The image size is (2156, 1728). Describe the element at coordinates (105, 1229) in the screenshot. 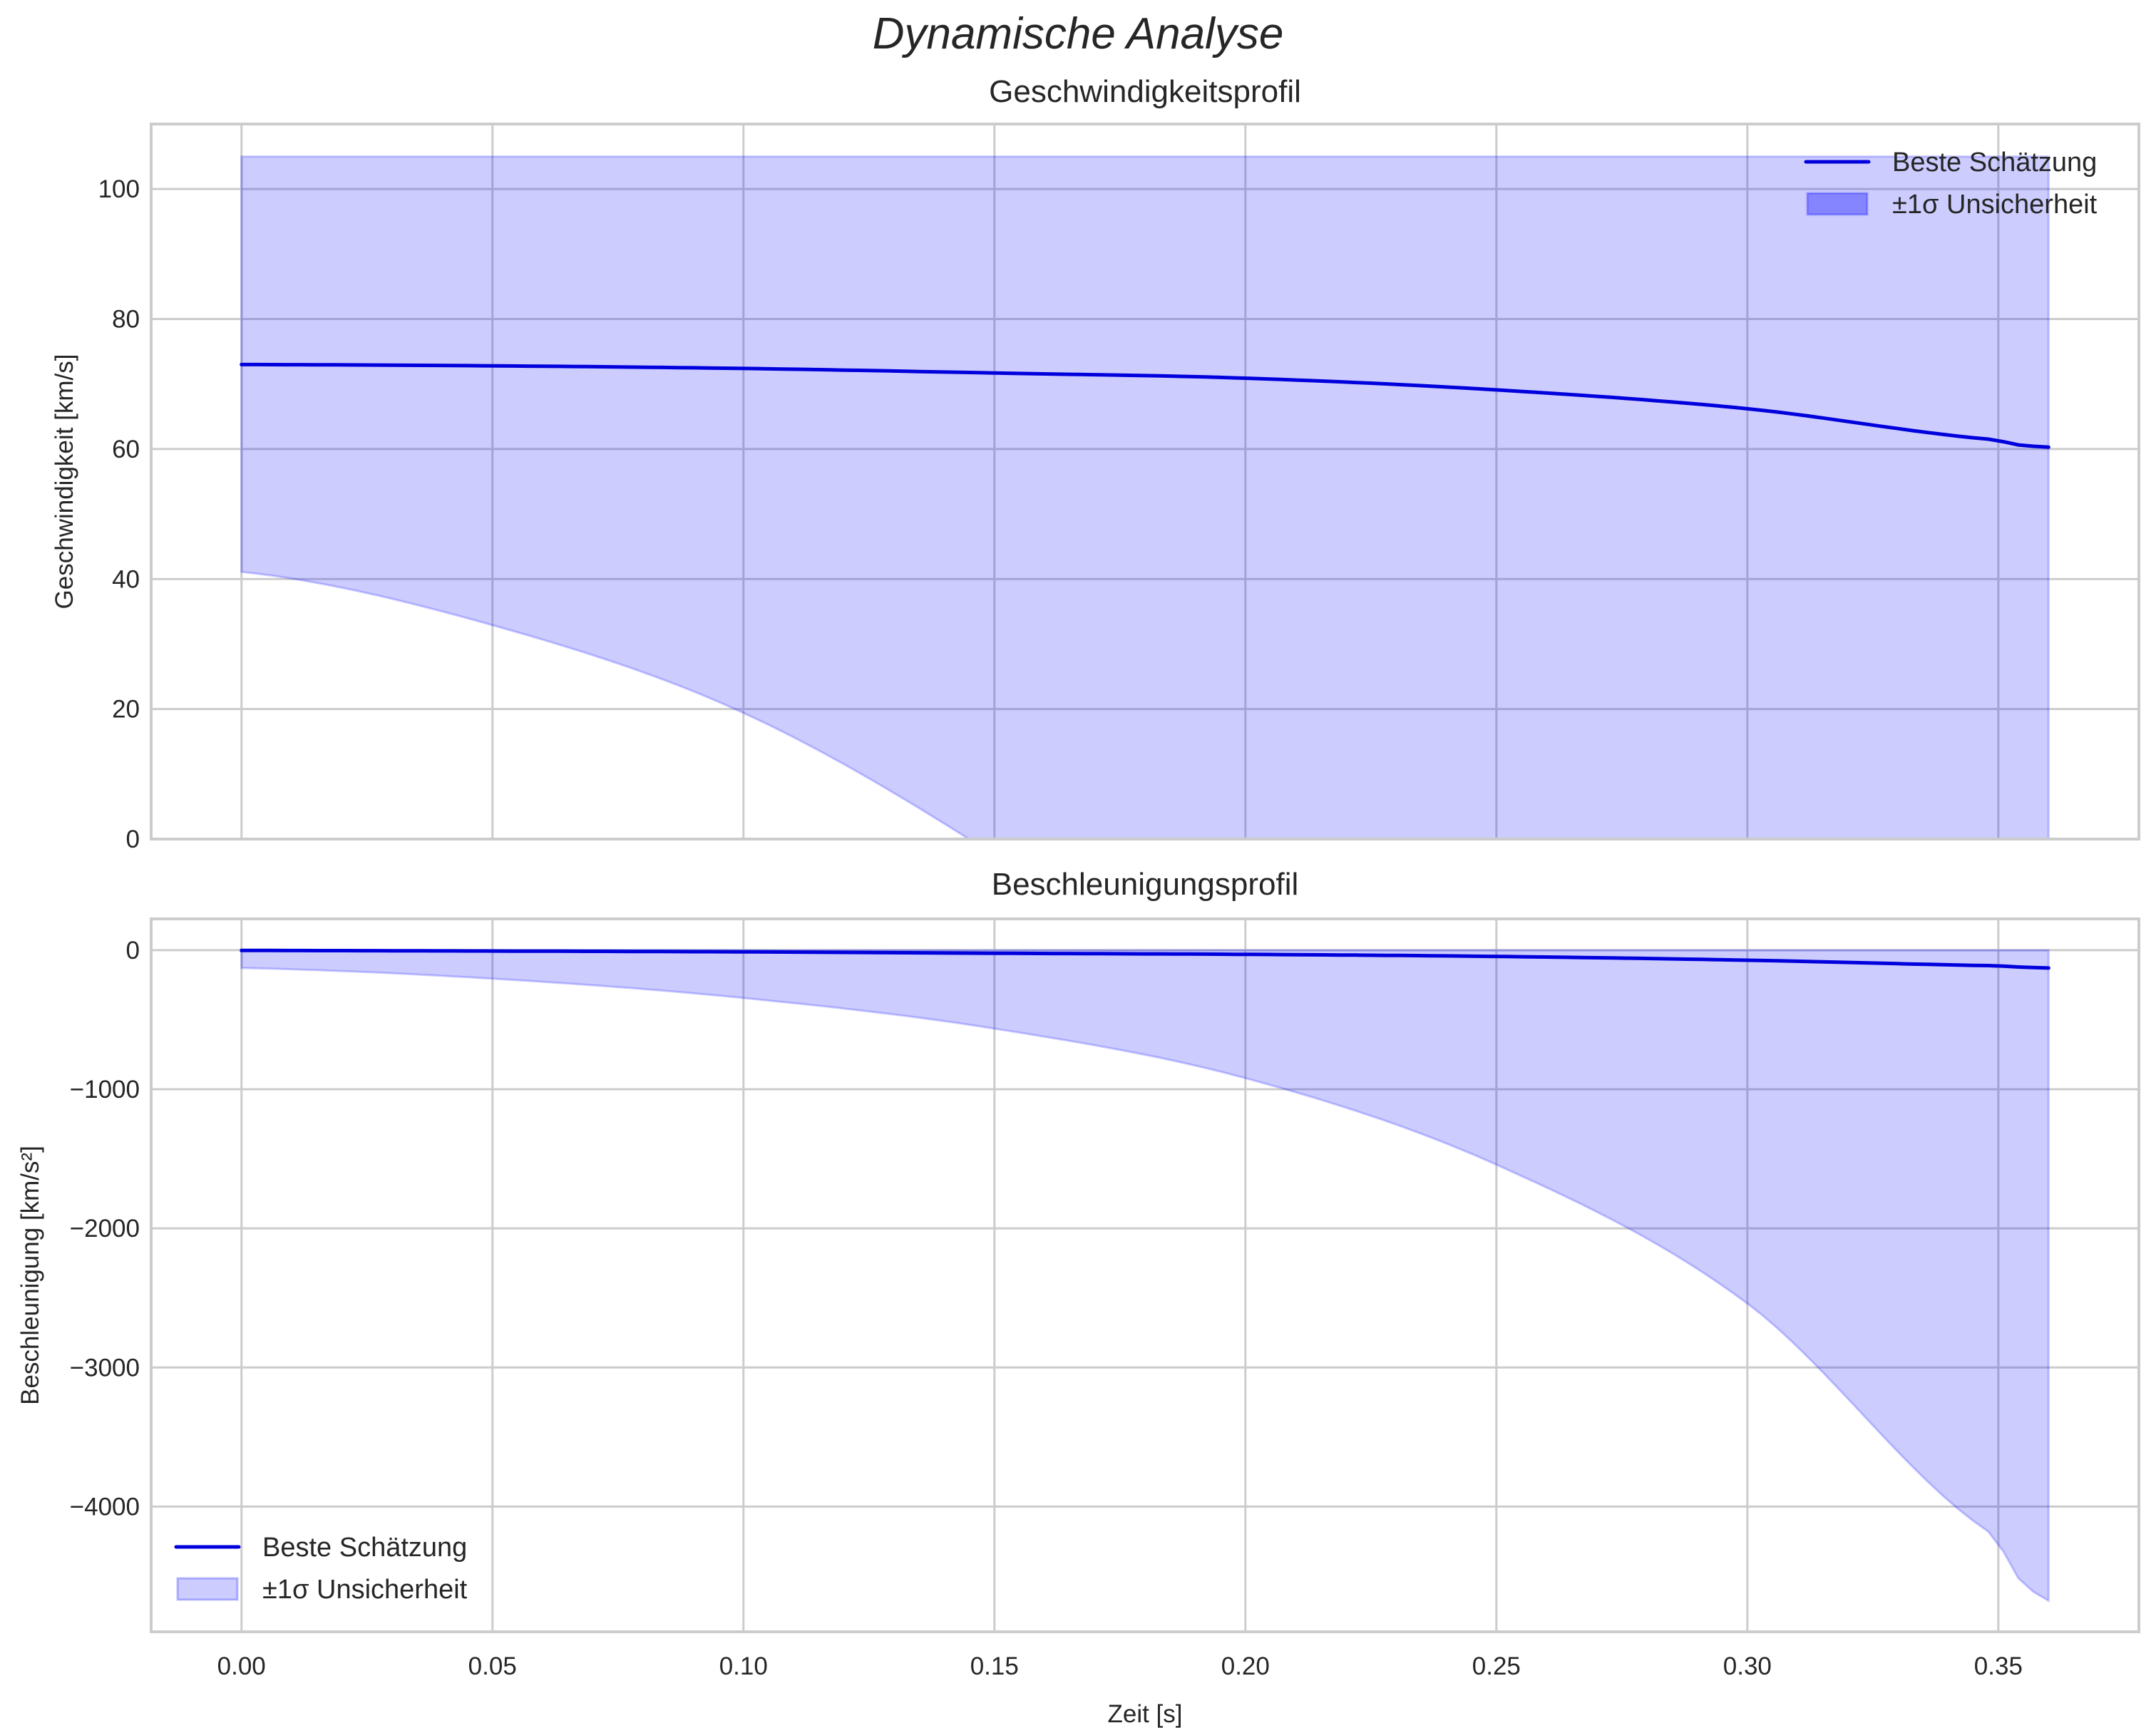

I see `y-tick-label: −2000` at that location.